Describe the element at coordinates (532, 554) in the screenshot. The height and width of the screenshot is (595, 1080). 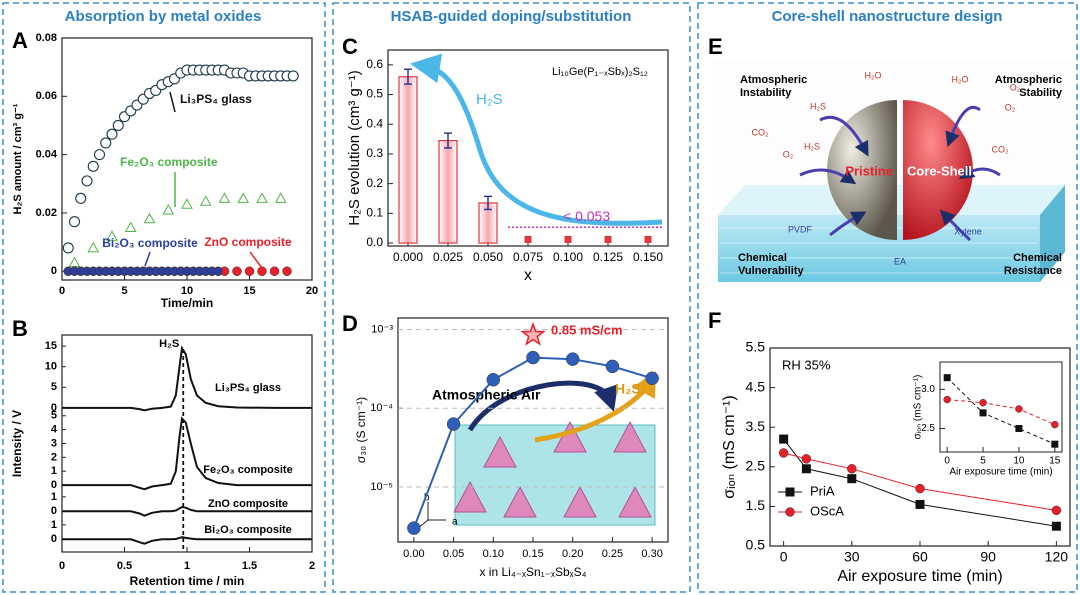
I see `x-tick-label: 0.15` at that location.